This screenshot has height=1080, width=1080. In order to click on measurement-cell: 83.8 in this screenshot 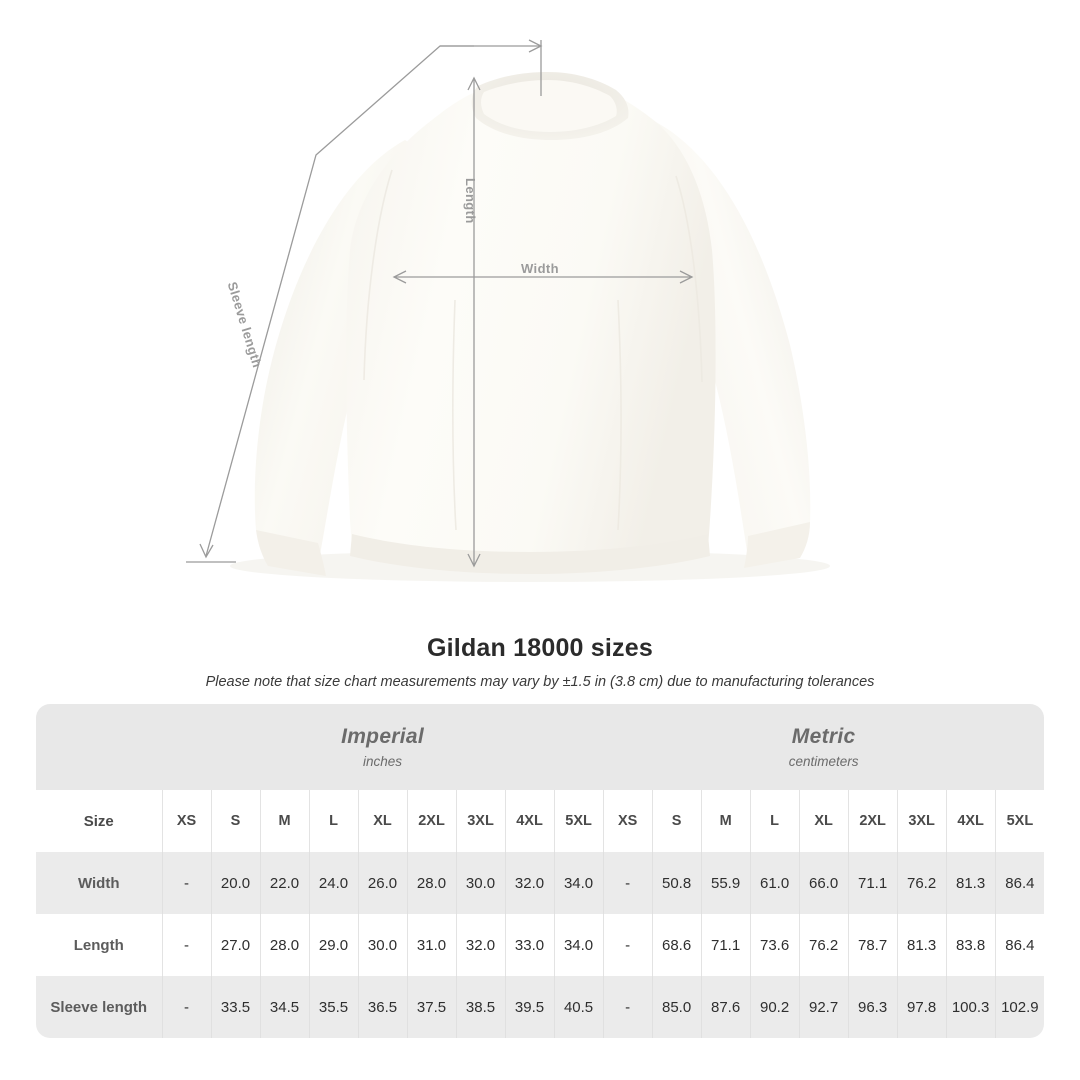, I will do `click(970, 945)`.